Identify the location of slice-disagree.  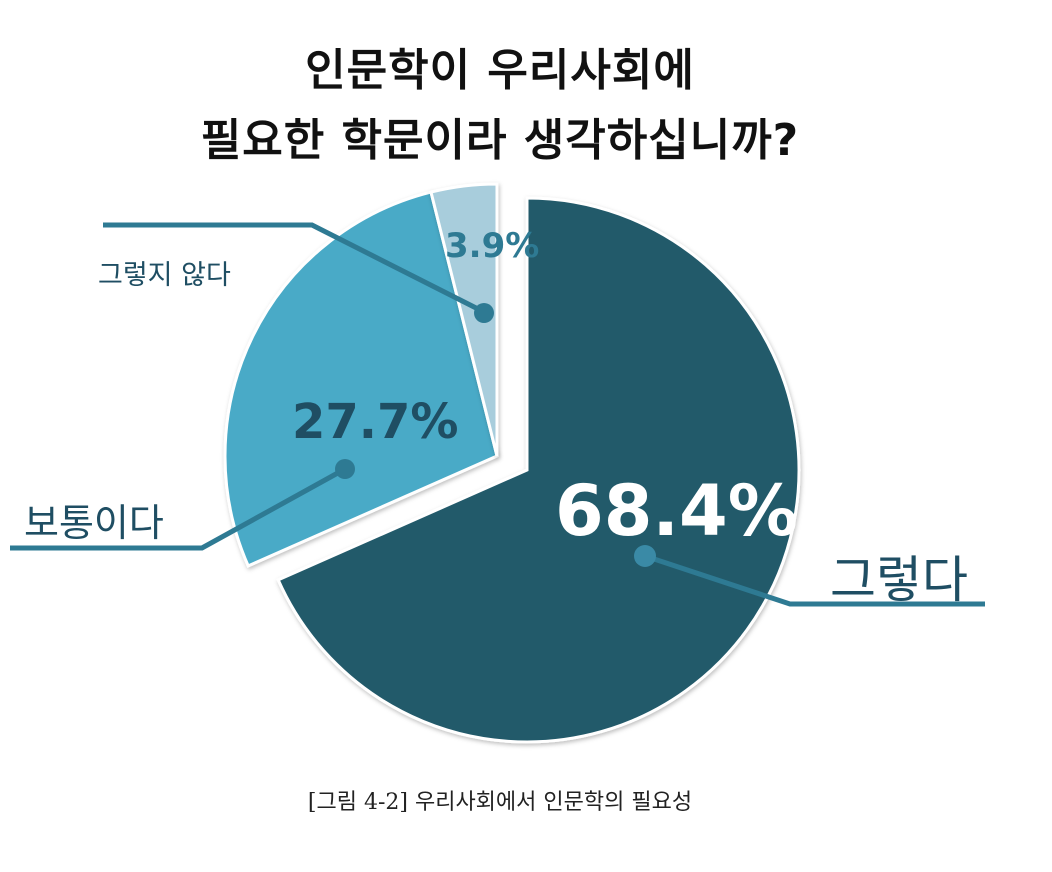
(464, 319).